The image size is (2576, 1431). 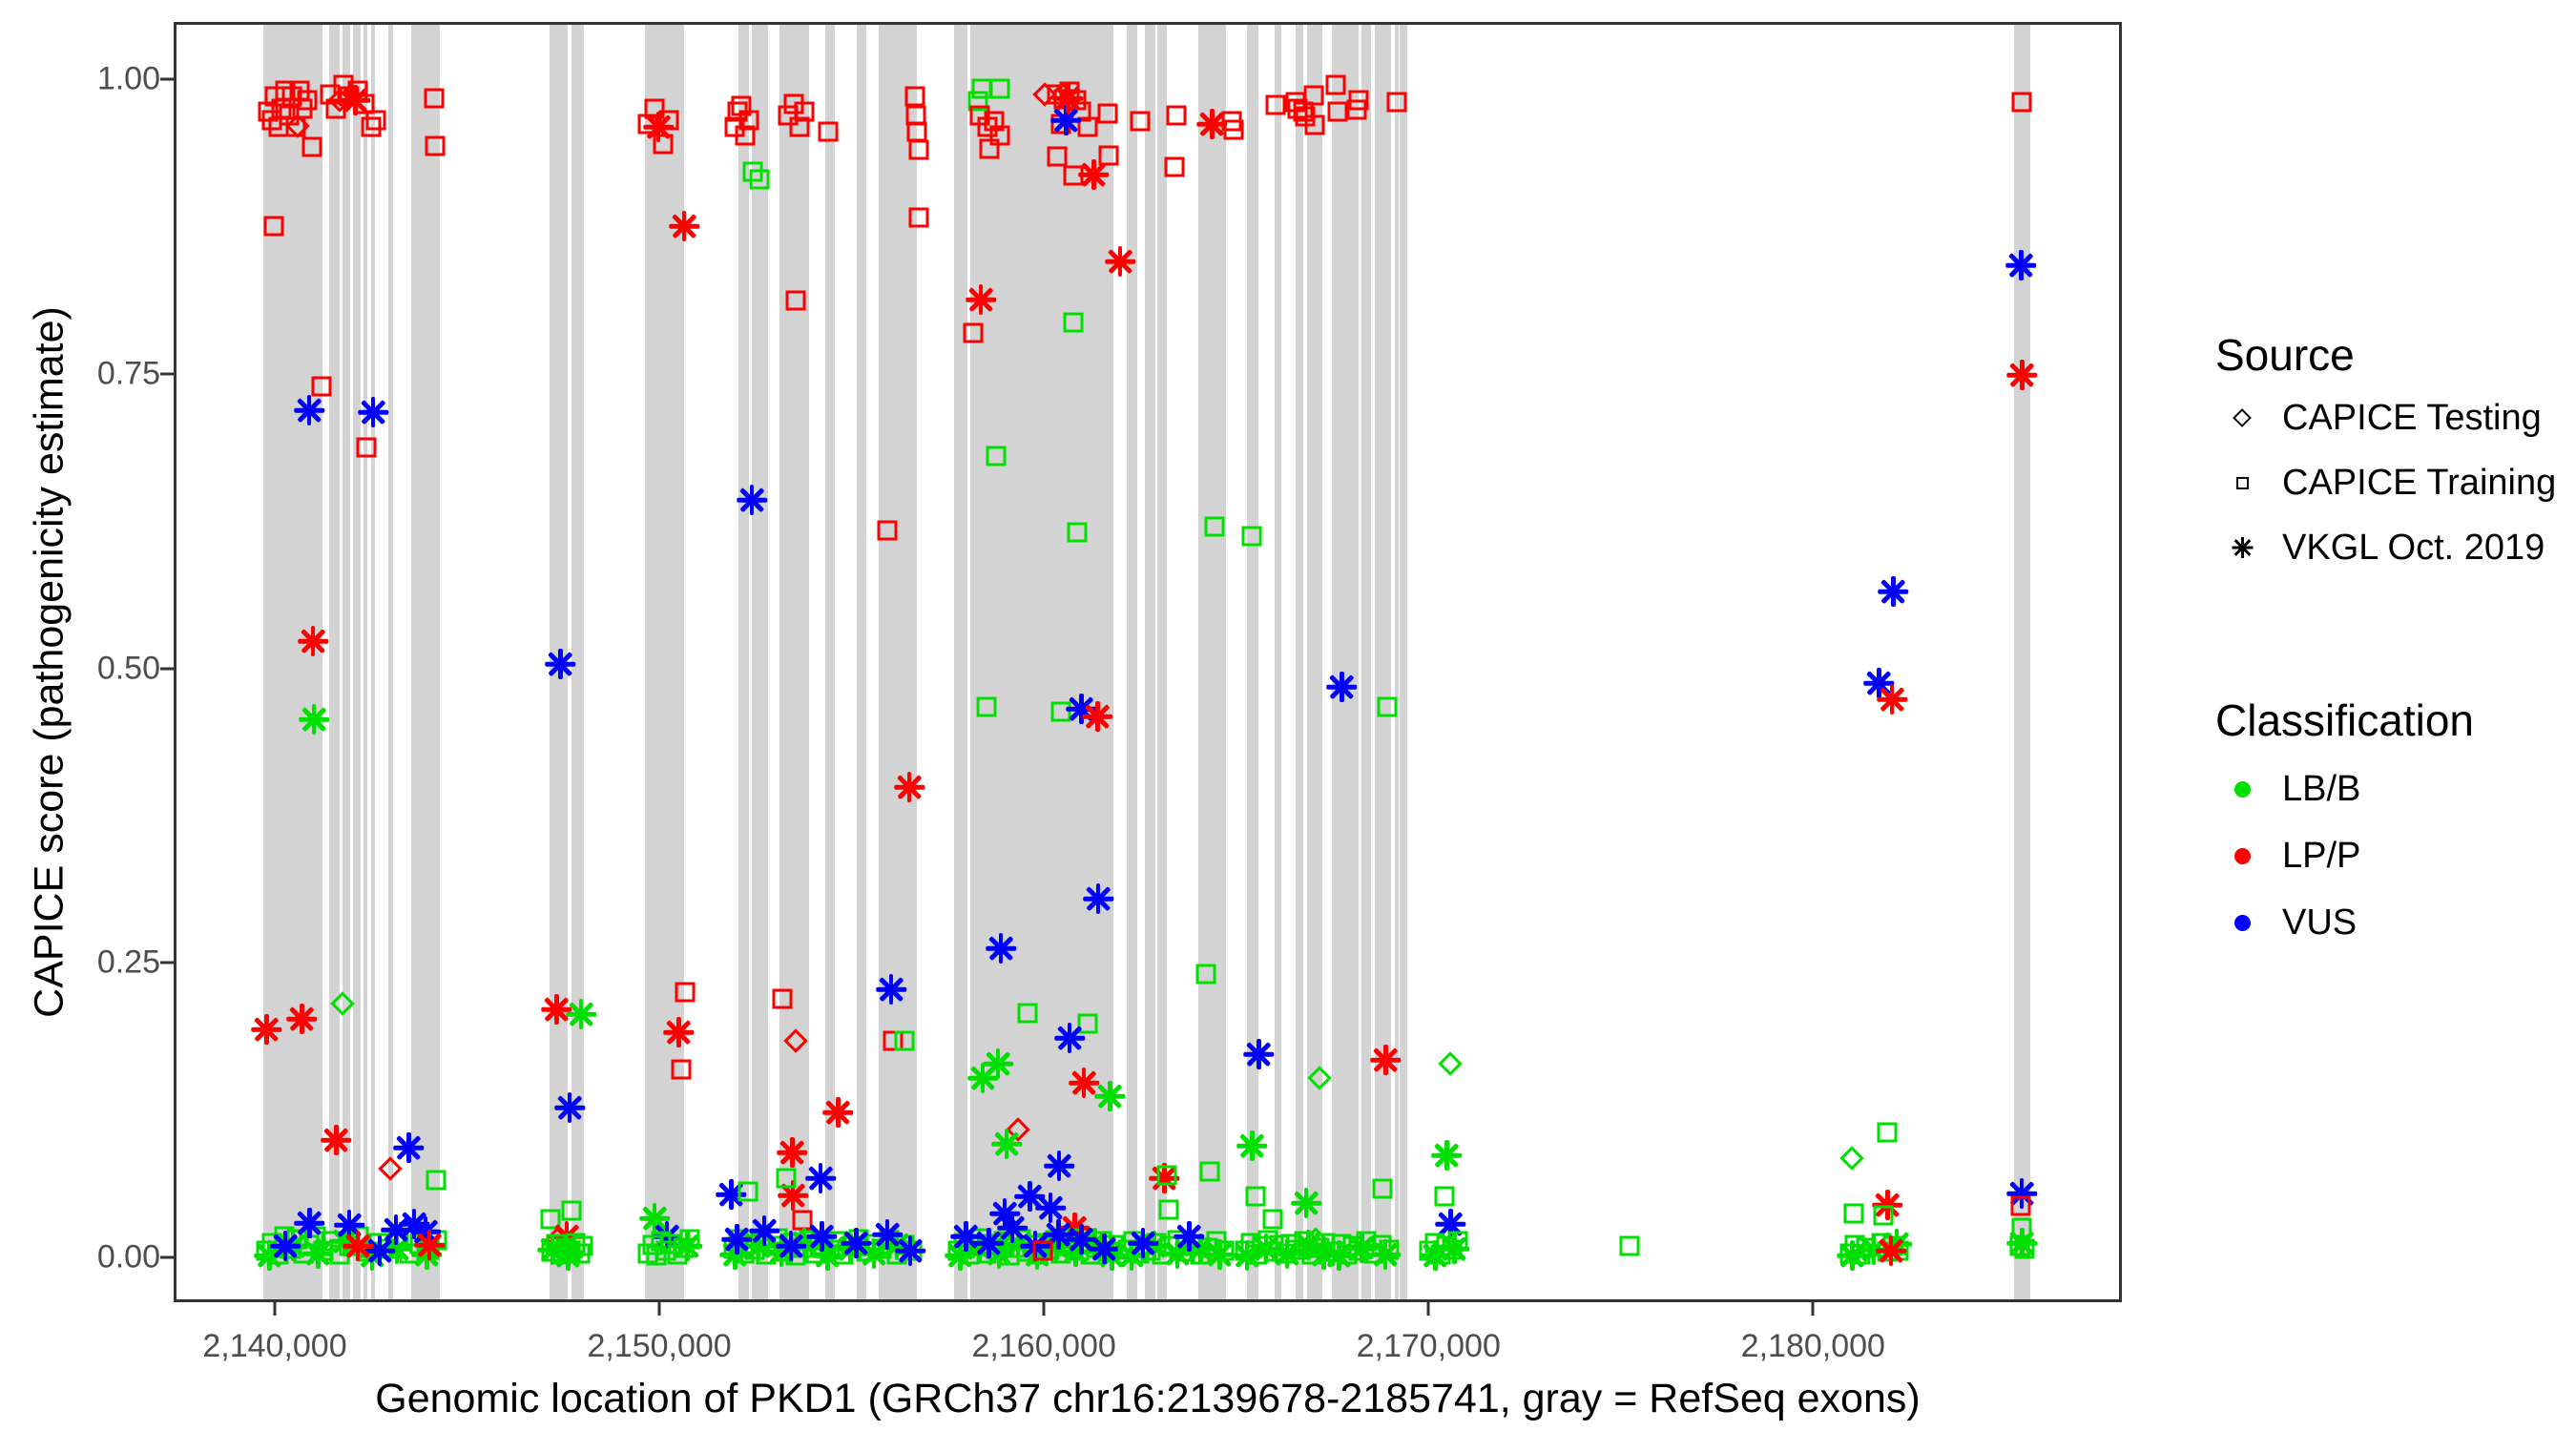 What do you see at coordinates (128, 668) in the screenshot?
I see `y-axis-tick-label: 0.50` at bounding box center [128, 668].